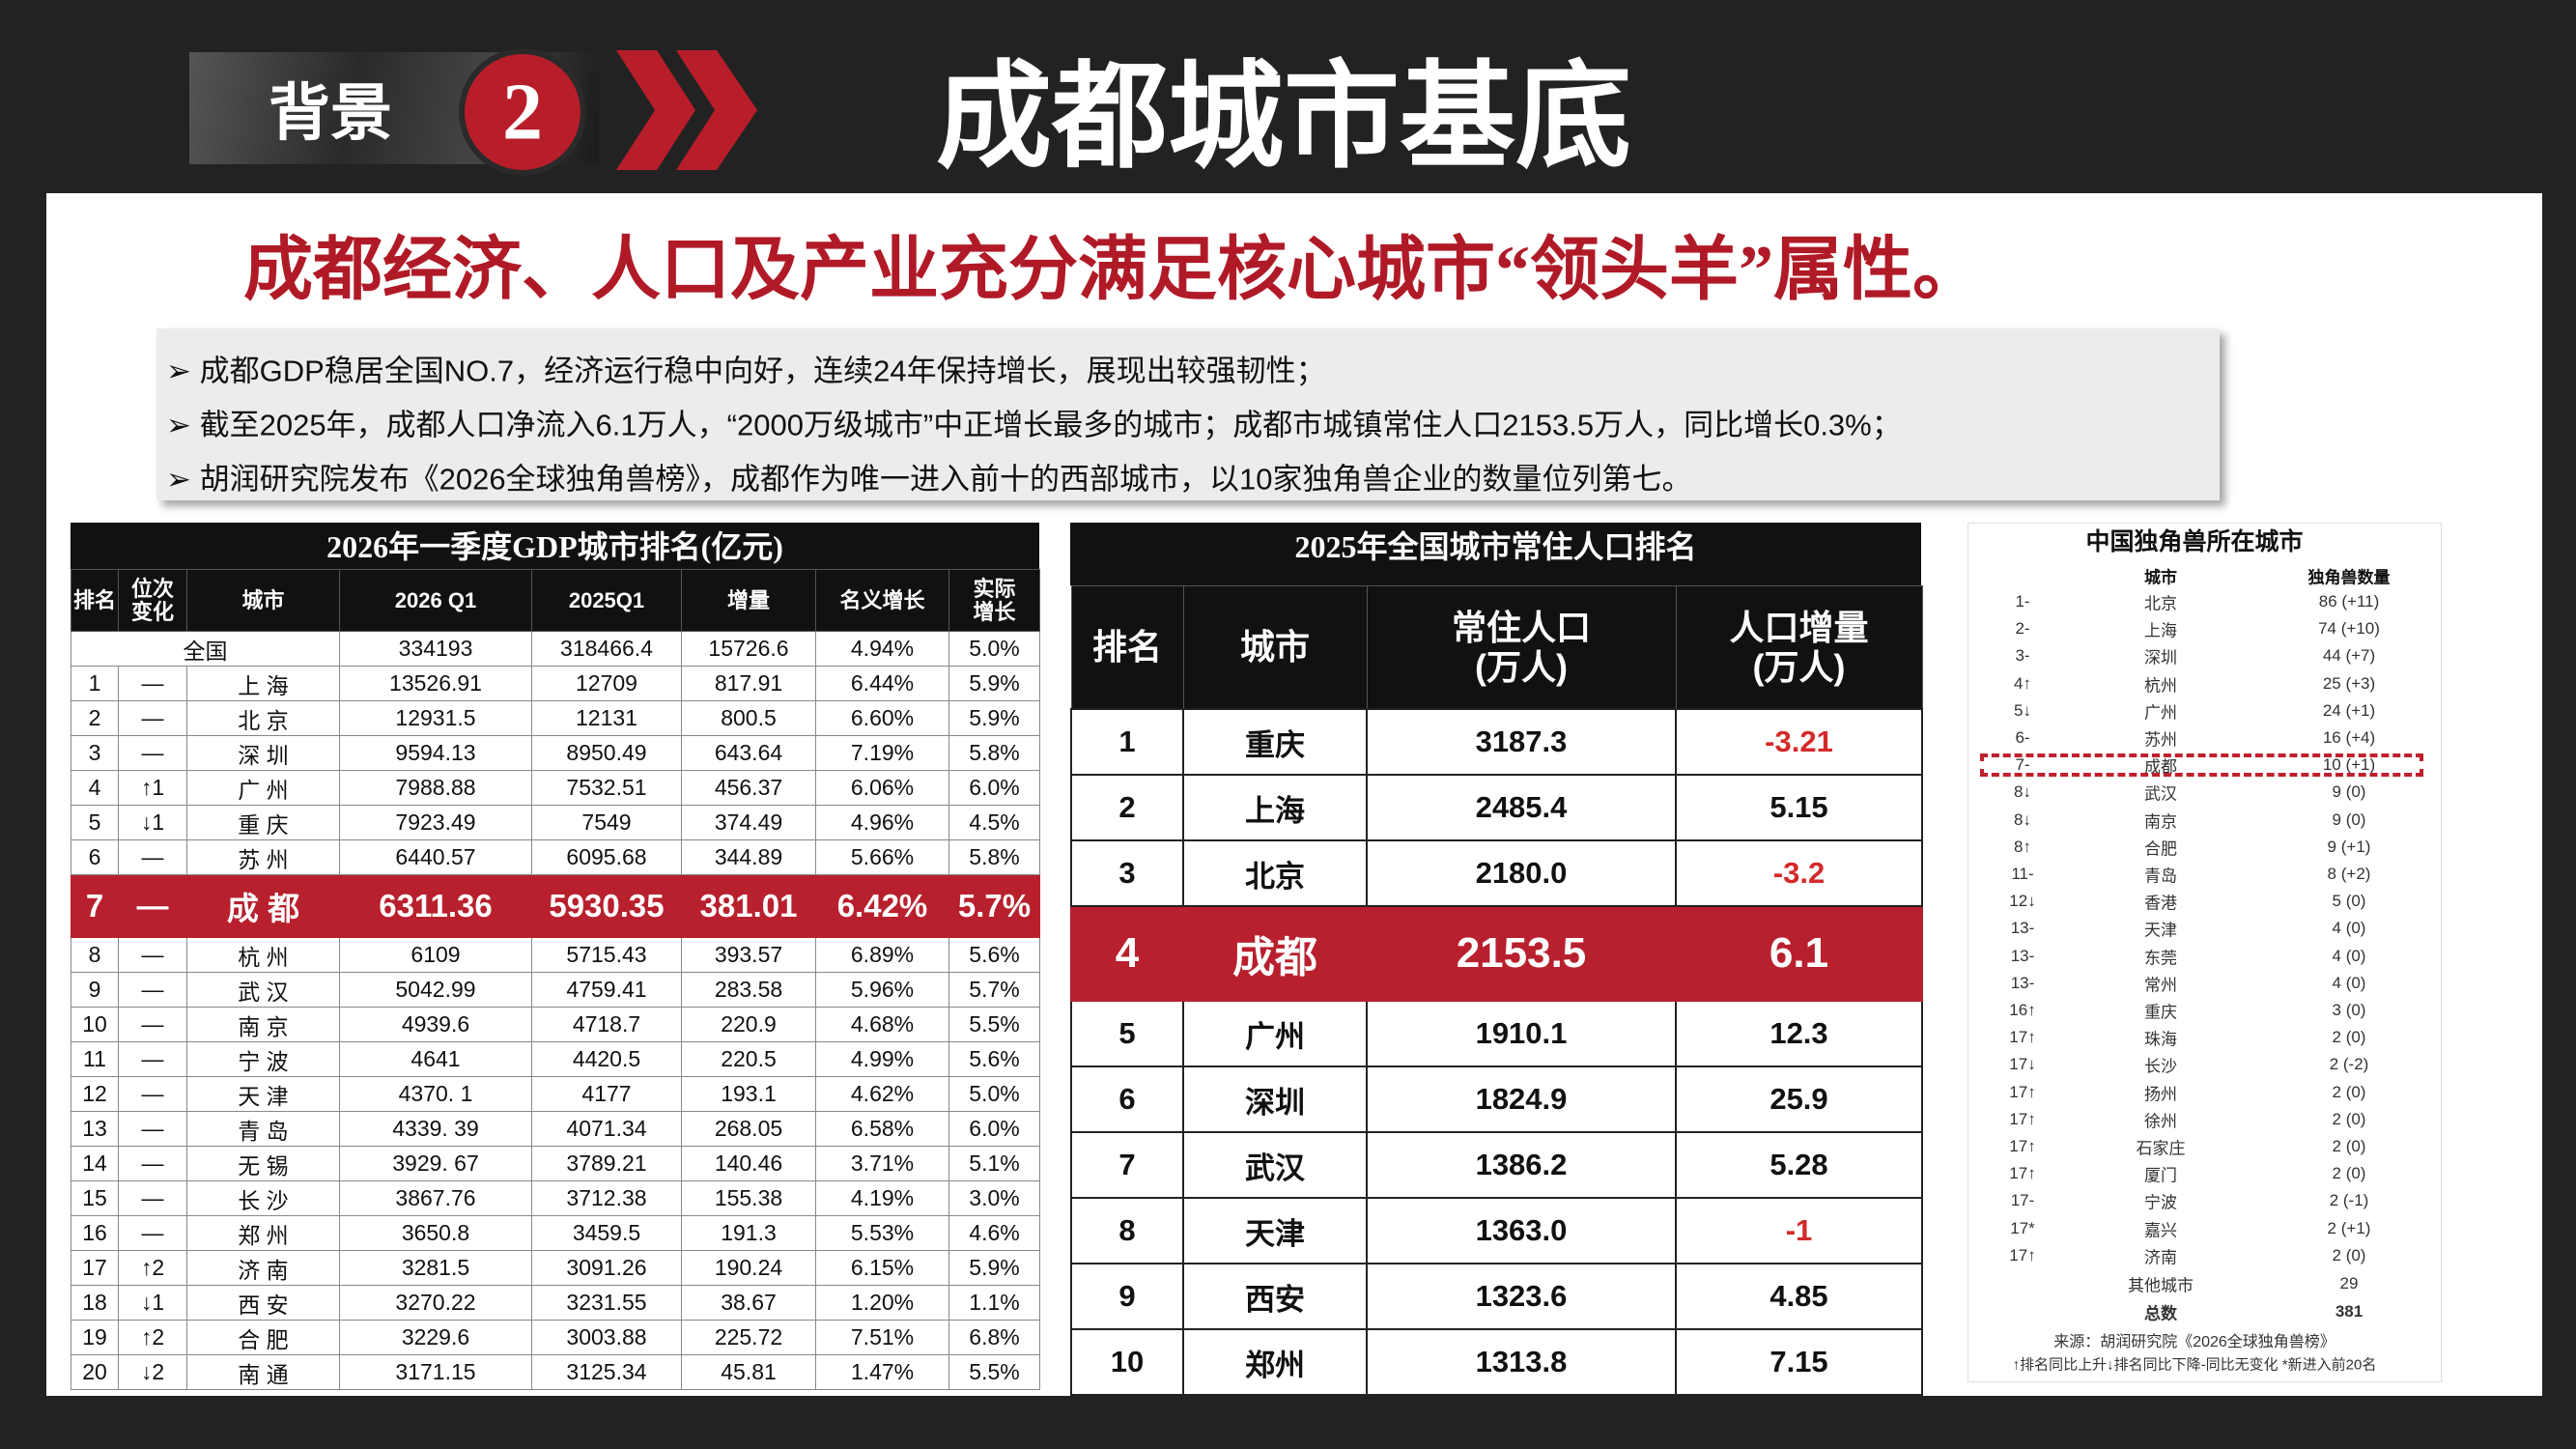 This screenshot has width=2576, height=1449. Describe the element at coordinates (2194, 1365) in the screenshot. I see `note: ↑排名同比上升↓排名同比下降-同比无变化 *新进入前20名` at that location.